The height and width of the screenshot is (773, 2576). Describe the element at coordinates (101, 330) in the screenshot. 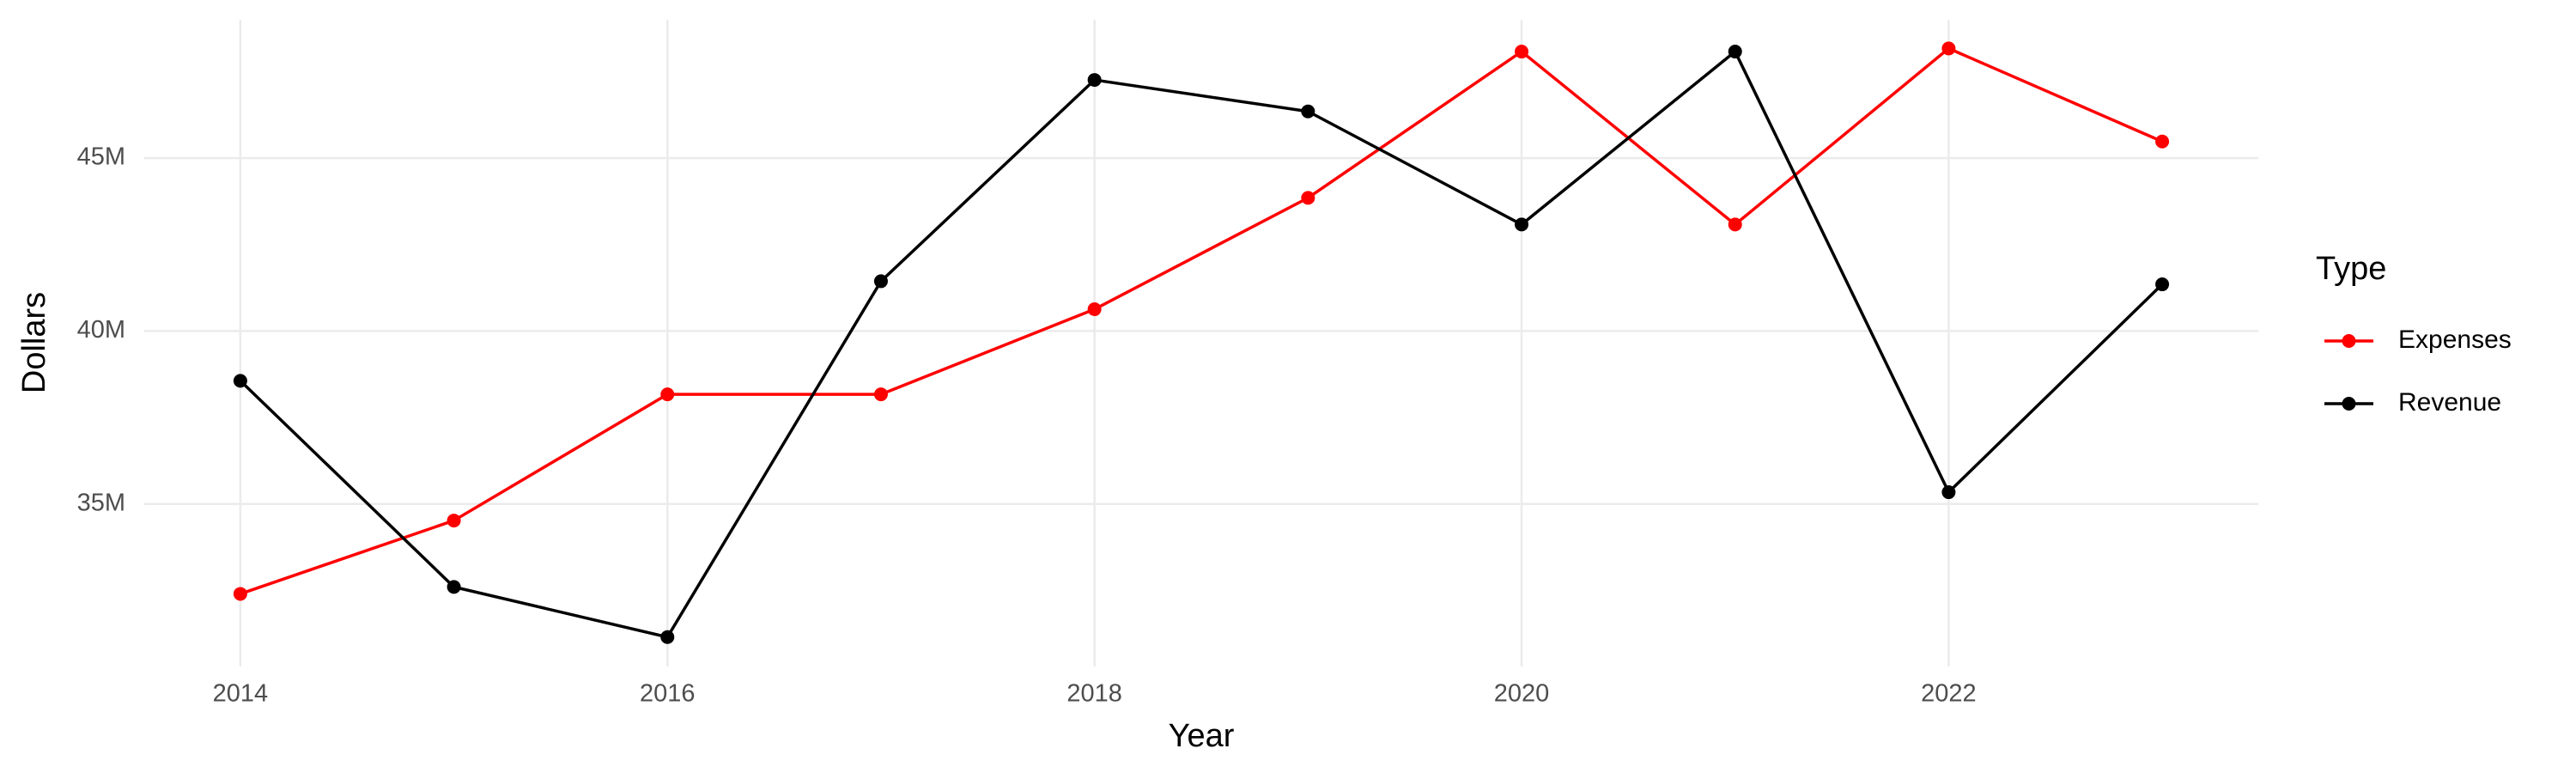

I see `y-tick-label: 40M` at that location.